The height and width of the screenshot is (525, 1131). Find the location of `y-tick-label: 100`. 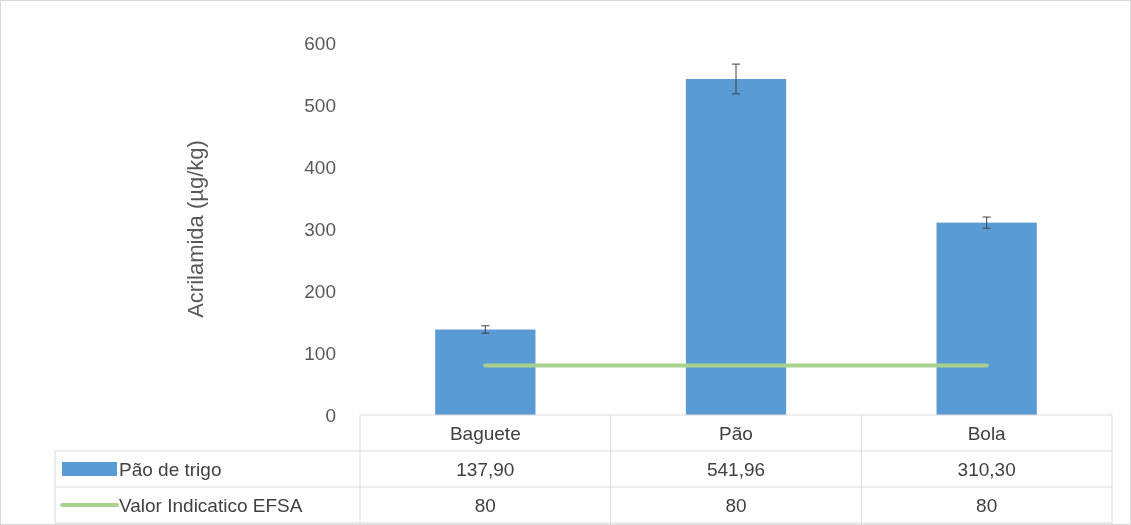

y-tick-label: 100 is located at coordinates (320, 353).